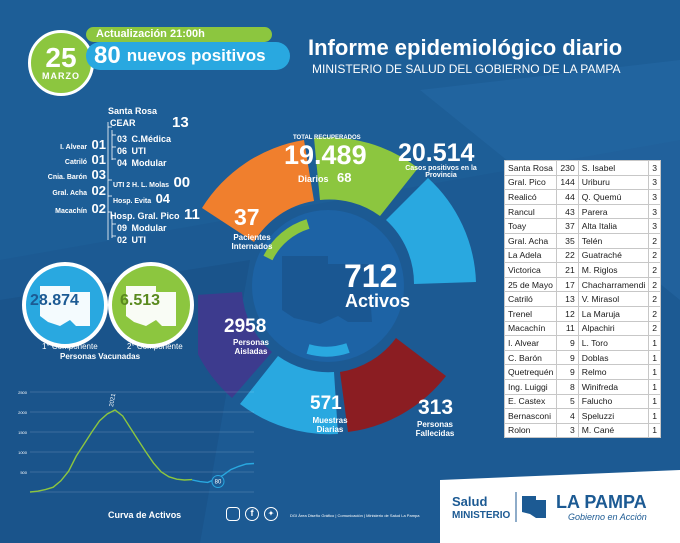  I want to click on isolated-value: 2958, so click(245, 326).